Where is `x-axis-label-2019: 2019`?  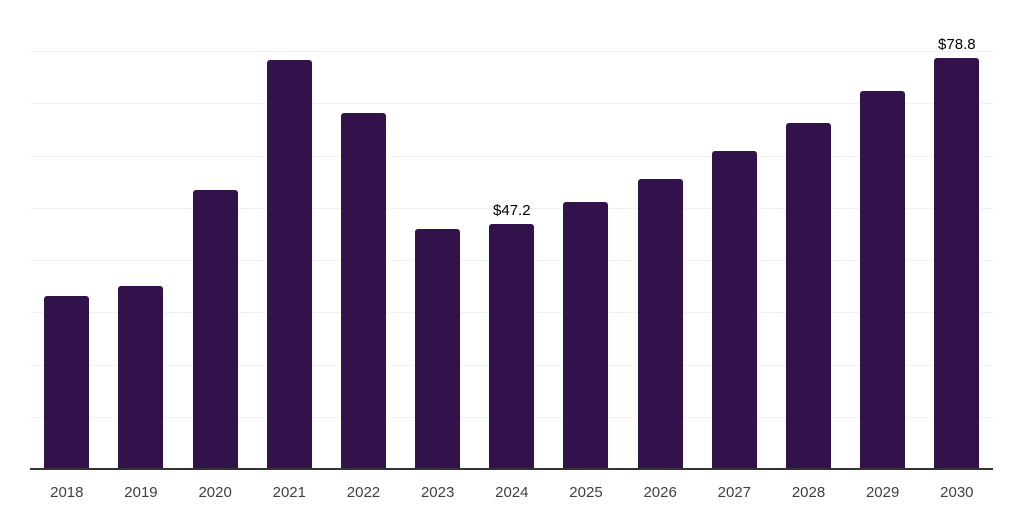 x-axis-label-2019: 2019 is located at coordinates (141, 492).